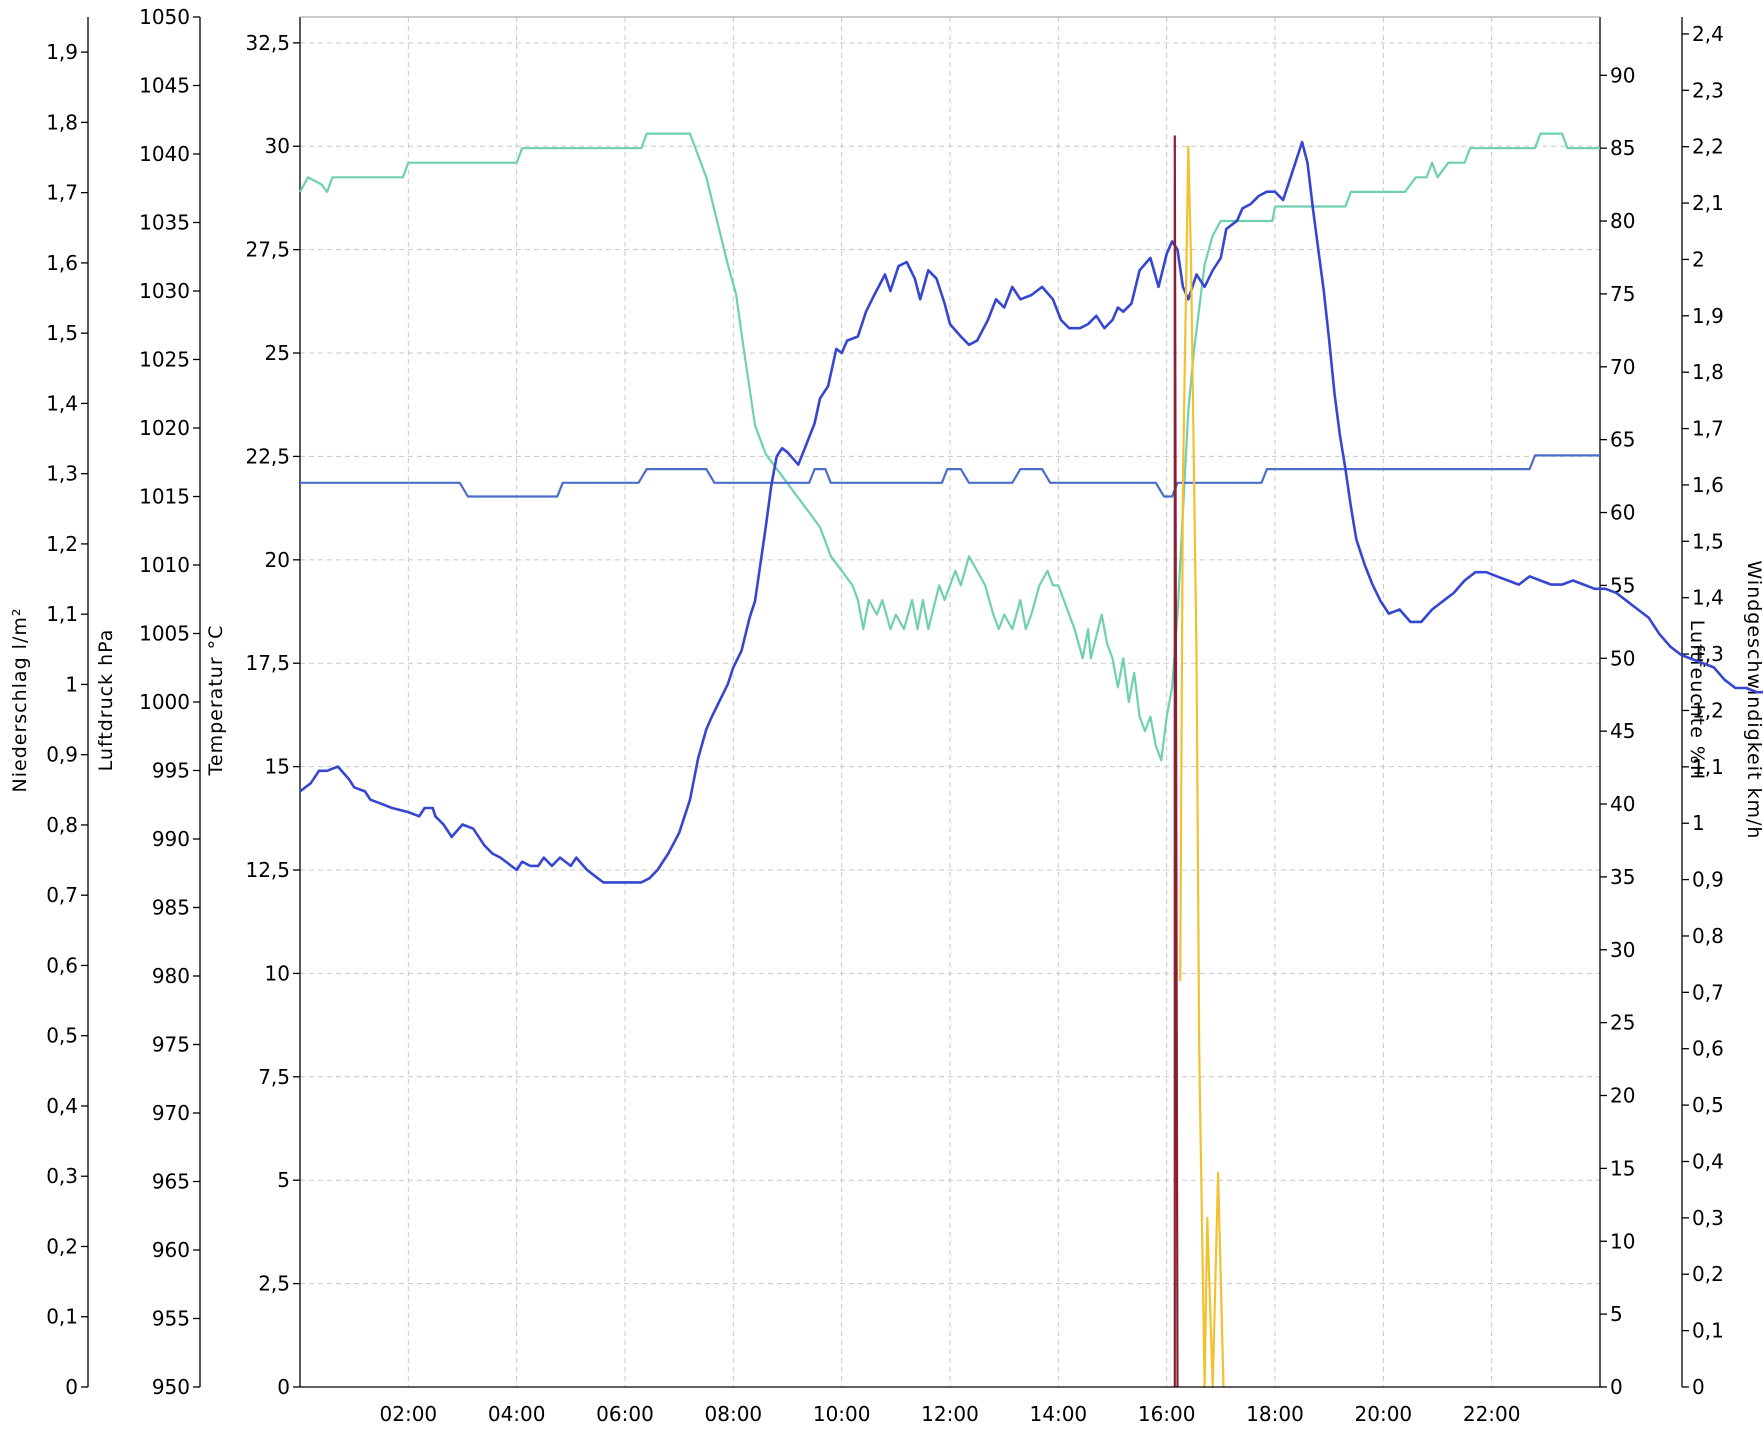  Describe the element at coordinates (62, 474) in the screenshot. I see `rain-tick-label: 1,3` at that location.